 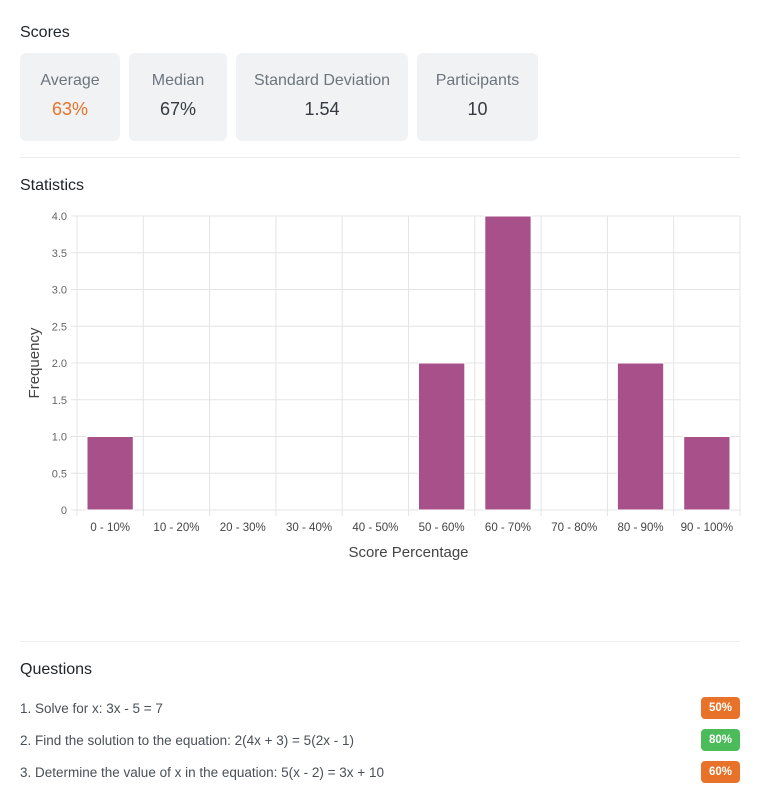 I want to click on x-tick-label: 20 - 30%, so click(x=243, y=528).